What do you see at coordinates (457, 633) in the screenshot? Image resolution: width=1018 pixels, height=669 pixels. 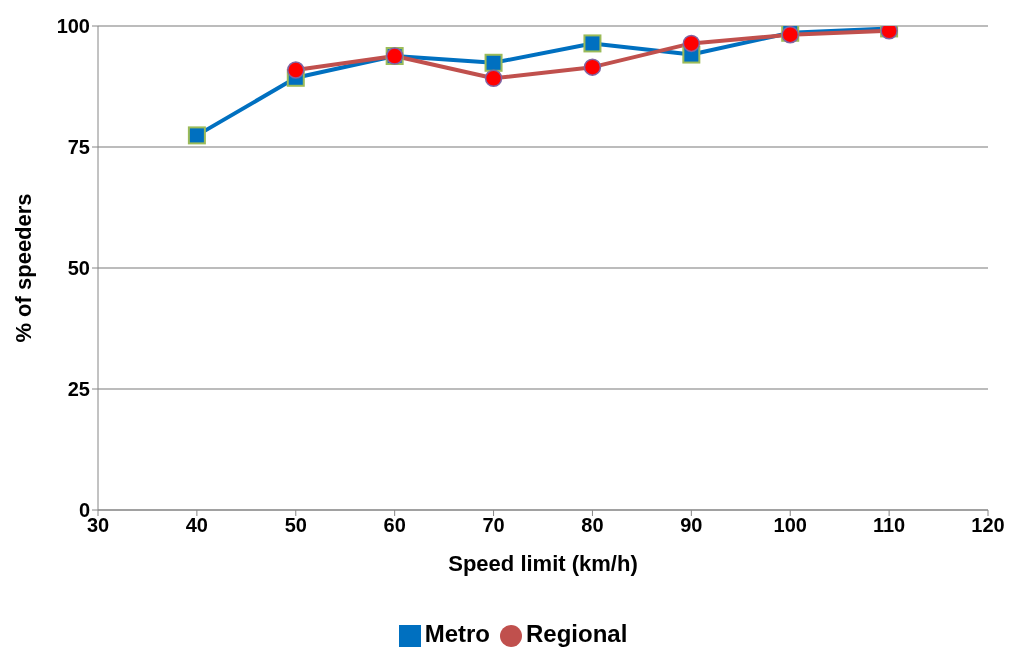 I see `legend-label: Metro` at bounding box center [457, 633].